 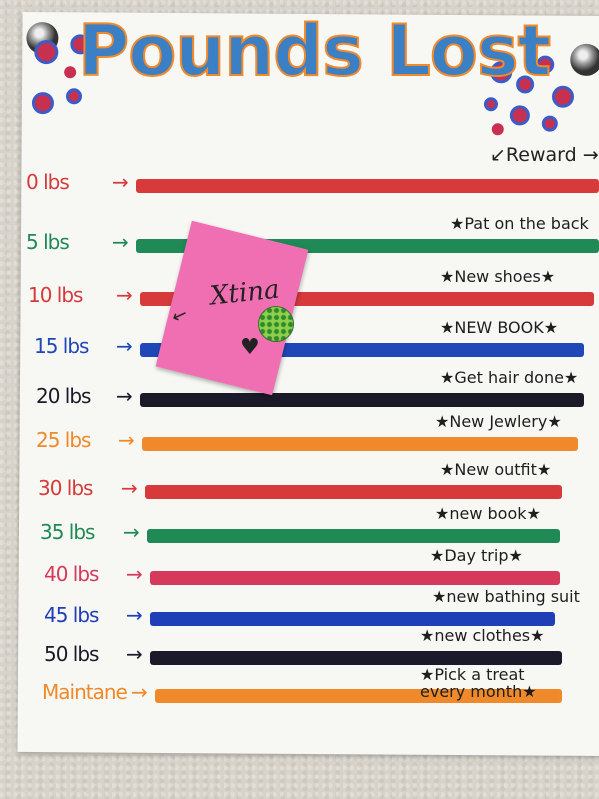 I want to click on reward-text: ★Pick a treat every month★, so click(x=478, y=683).